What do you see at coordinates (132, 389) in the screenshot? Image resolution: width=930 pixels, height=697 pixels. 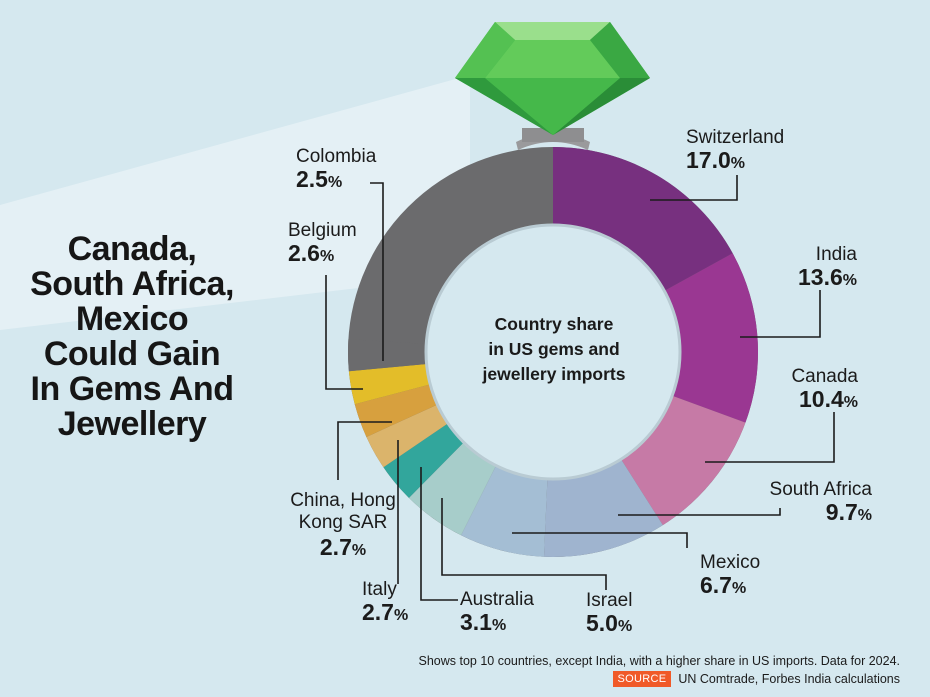 I see `headline-line: In Gems And` at bounding box center [132, 389].